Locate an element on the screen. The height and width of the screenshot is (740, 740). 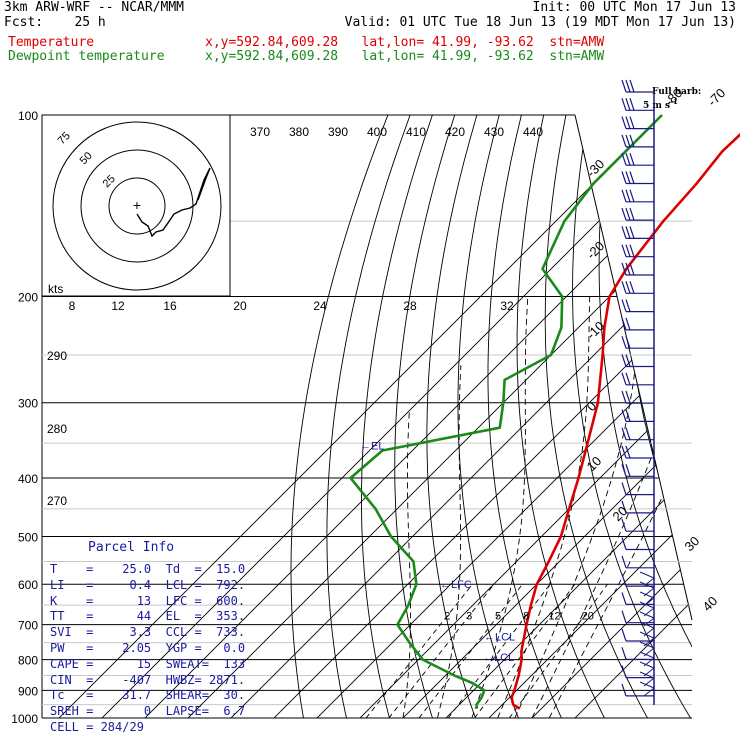
isotherm-line is located at coordinates (626, 416).